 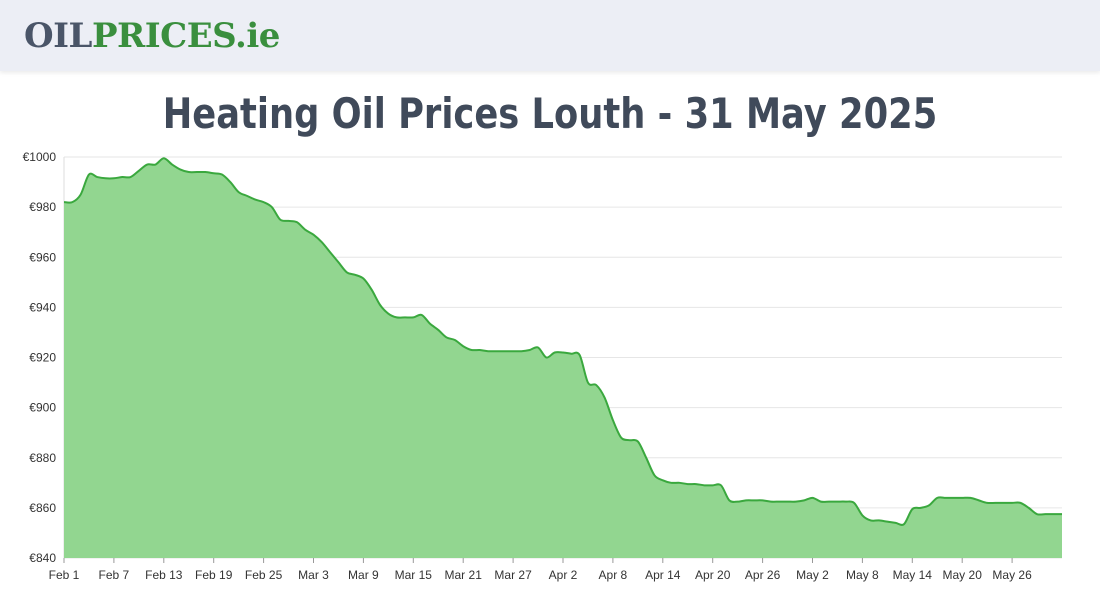 What do you see at coordinates (313, 575) in the screenshot?
I see `x-tick-label: Mar 3` at bounding box center [313, 575].